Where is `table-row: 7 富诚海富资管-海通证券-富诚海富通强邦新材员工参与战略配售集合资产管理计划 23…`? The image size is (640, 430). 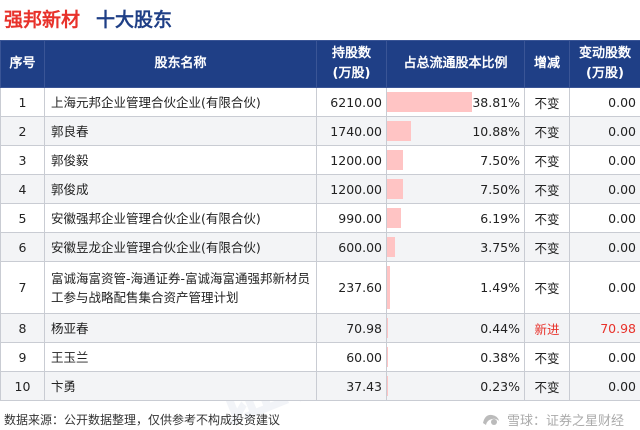 table-row: 7 富诚海富资管-海通证券-富诚海富通强邦新材员工参与战略配售集合资产管理计划 23… is located at coordinates (320, 287).